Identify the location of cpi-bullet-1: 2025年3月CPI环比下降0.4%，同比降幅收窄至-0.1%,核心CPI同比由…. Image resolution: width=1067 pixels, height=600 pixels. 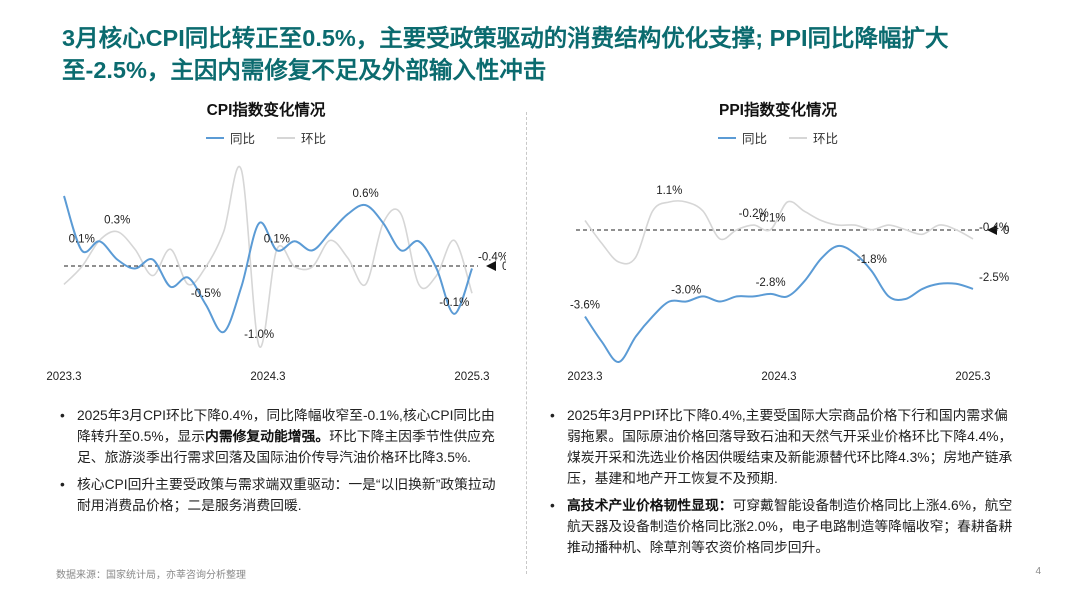
(280, 436).